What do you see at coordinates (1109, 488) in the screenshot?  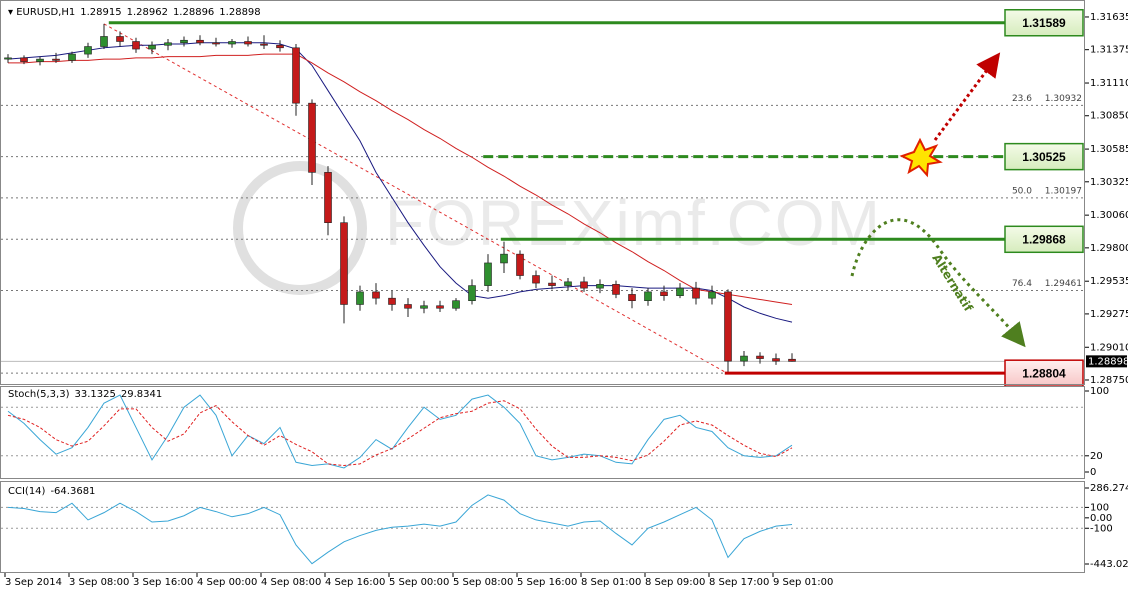 I see `y-tick-label: 286.2745` at bounding box center [1109, 488].